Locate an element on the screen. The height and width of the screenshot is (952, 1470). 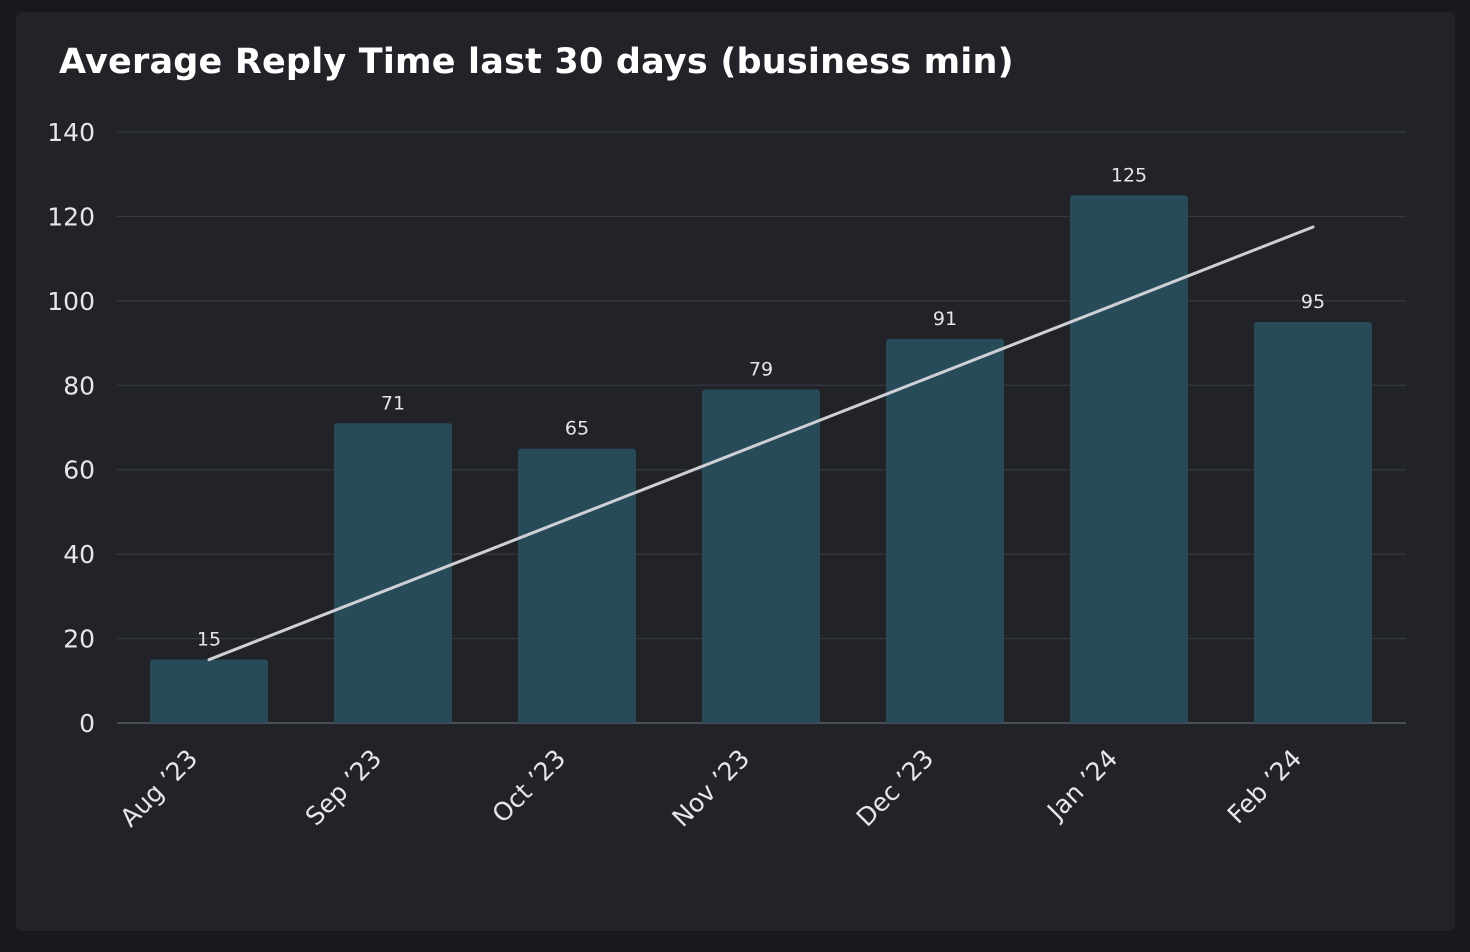
y-tick-label: 20 is located at coordinates (79, 639).